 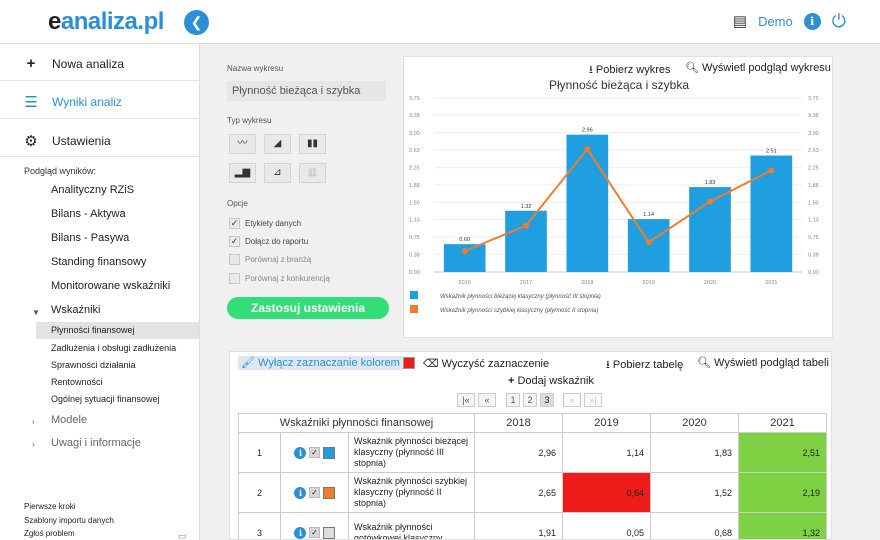 What do you see at coordinates (487, 400) in the screenshot?
I see `pager-prev-button: «` at bounding box center [487, 400].